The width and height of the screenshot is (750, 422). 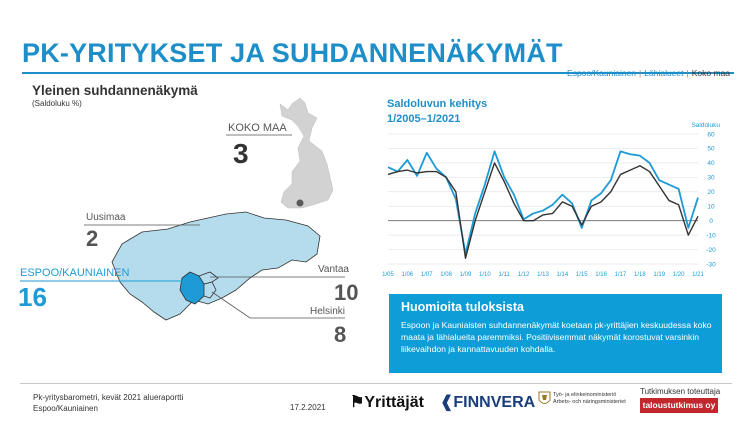 What do you see at coordinates (292, 53) in the screenshot?
I see `page-title: PK-YRITYKSET JA SUHDANNENÄKYMÄT` at bounding box center [292, 53].